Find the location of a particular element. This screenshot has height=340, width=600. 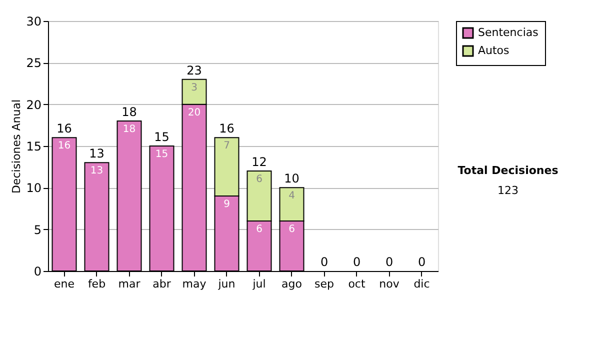

data-label: 7 is located at coordinates (227, 146).